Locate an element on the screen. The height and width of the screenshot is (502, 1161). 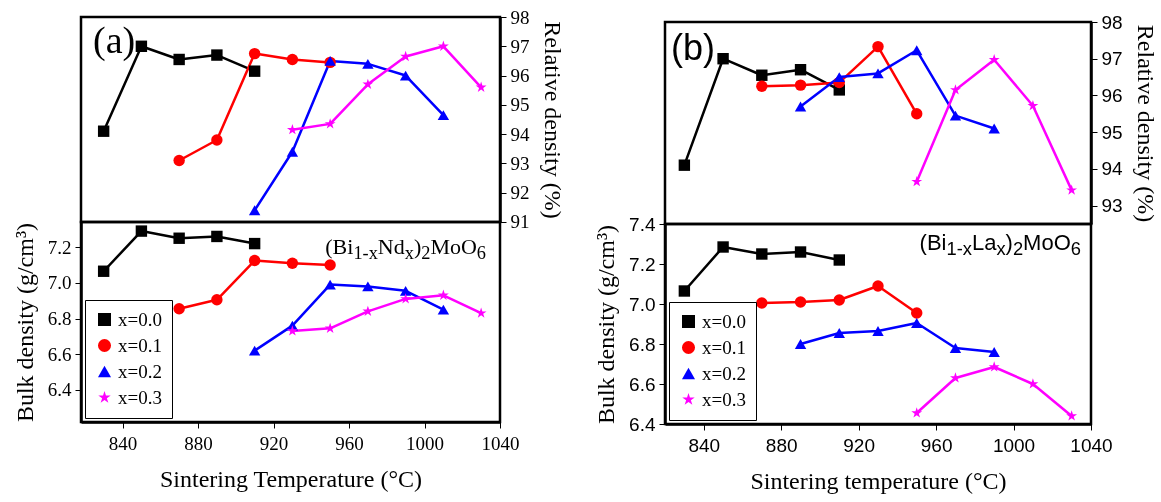
x-axis-title: Sintering Temperature (°C) is located at coordinates (291, 478).